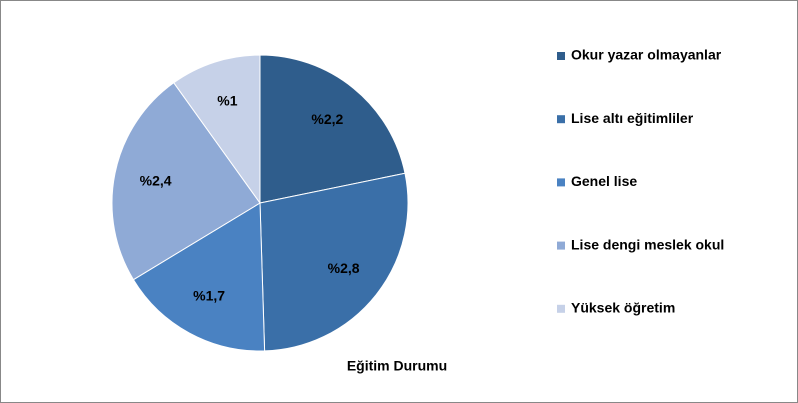 Image resolution: width=798 pixels, height=403 pixels. What do you see at coordinates (209, 295) in the screenshot?
I see `data-label: %1,7` at bounding box center [209, 295].